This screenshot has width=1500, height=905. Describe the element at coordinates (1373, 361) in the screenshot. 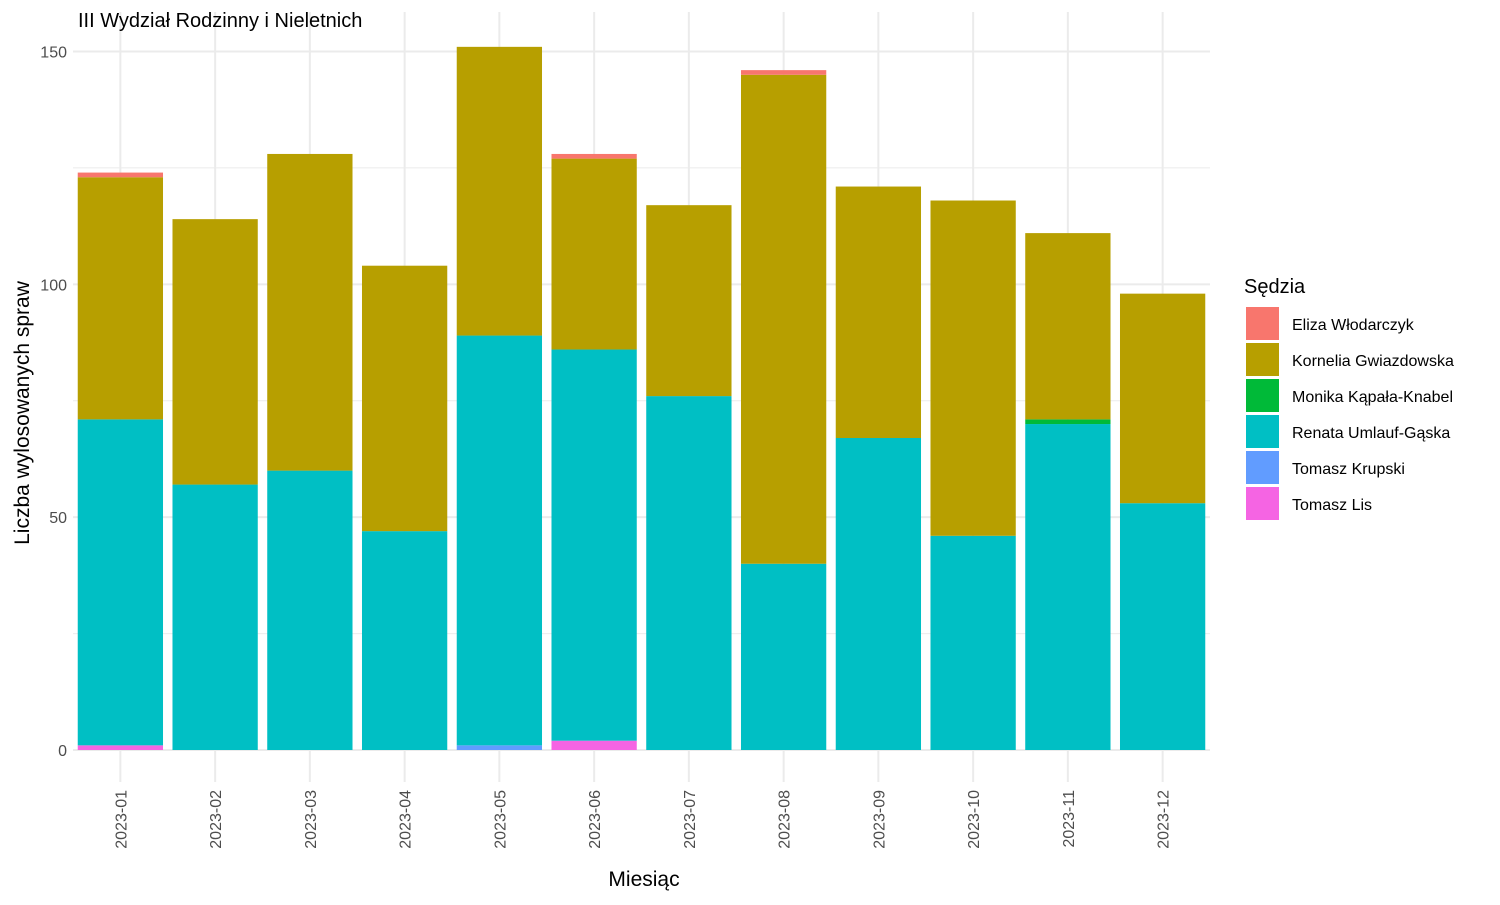

I see `legend-label: Kornelia Gwiazdowska` at that location.